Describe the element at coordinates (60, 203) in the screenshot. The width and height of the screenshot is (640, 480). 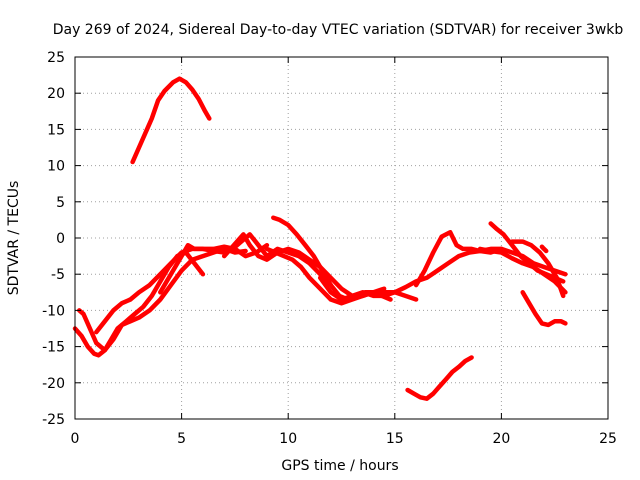
I see `y-tick-label: 5` at that location.